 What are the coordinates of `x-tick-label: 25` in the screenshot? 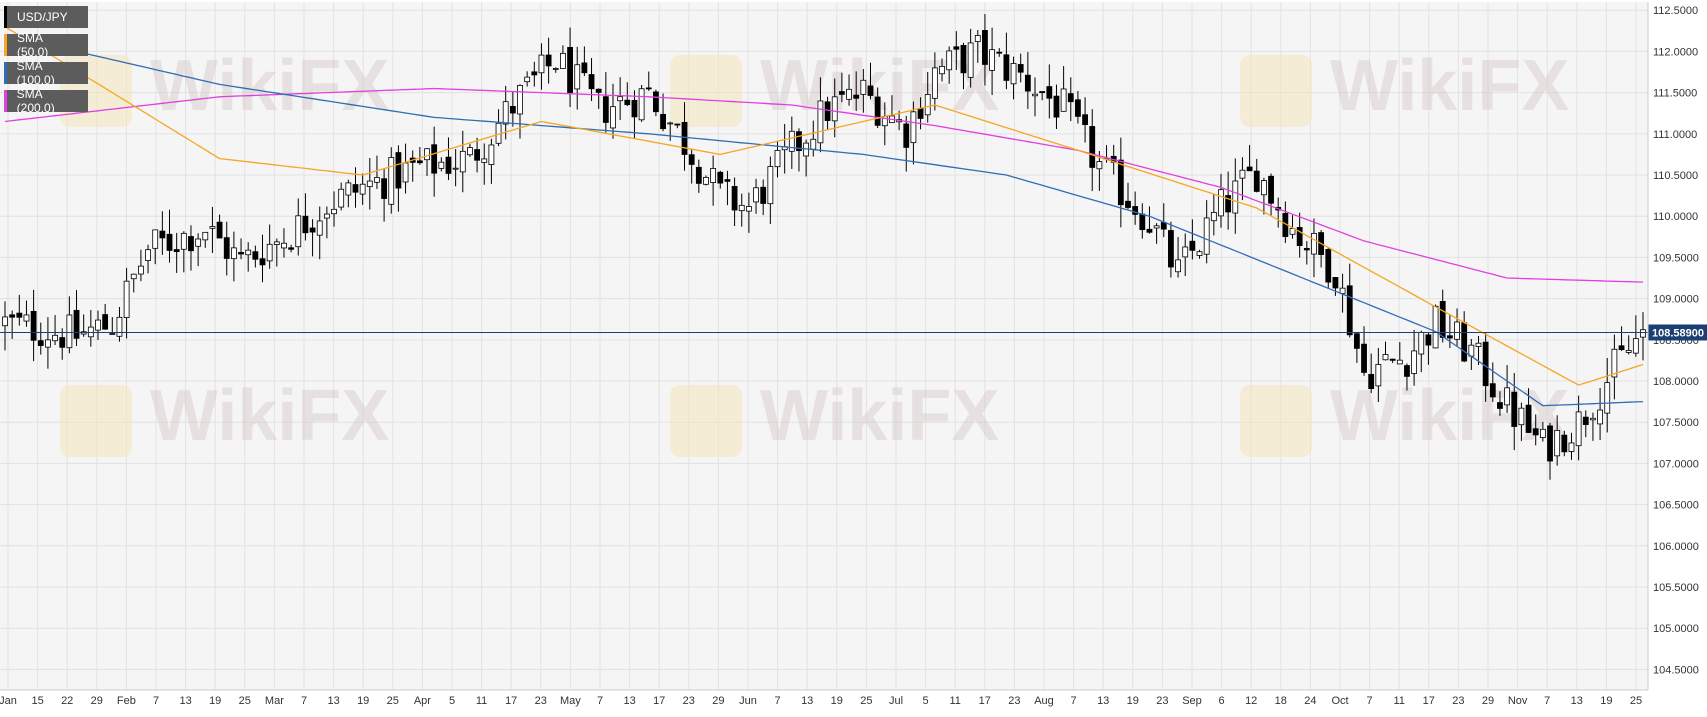 It's located at (245, 701).